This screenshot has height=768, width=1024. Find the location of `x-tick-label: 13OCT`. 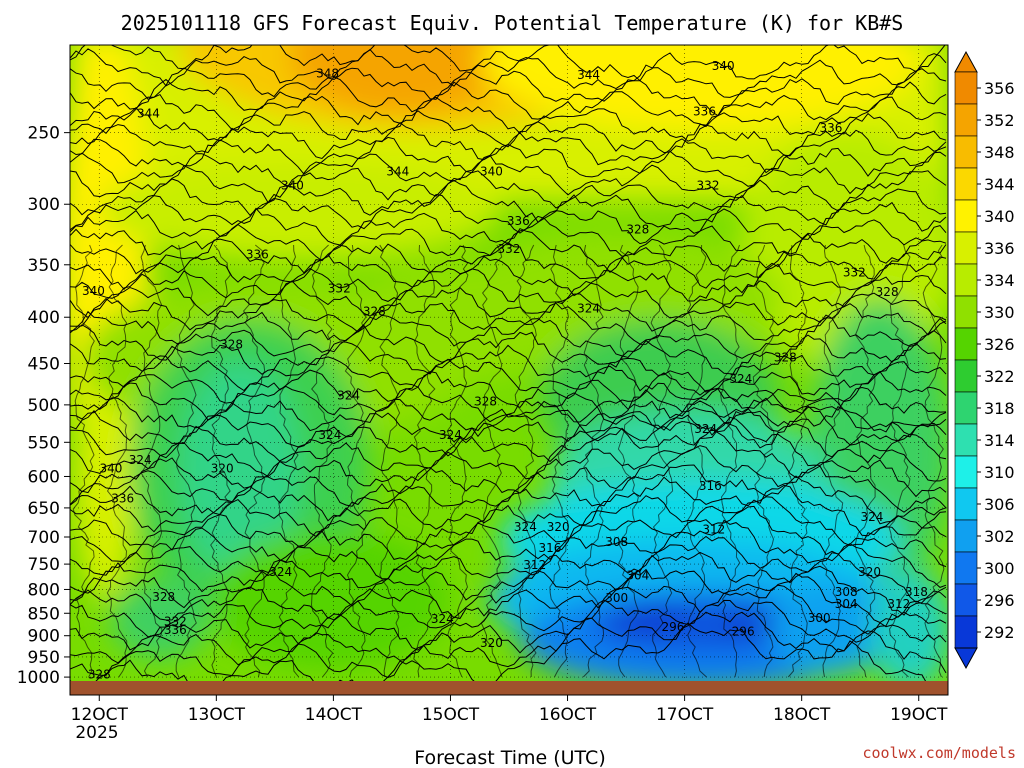

x-tick-label: 13OCT is located at coordinates (217, 715).